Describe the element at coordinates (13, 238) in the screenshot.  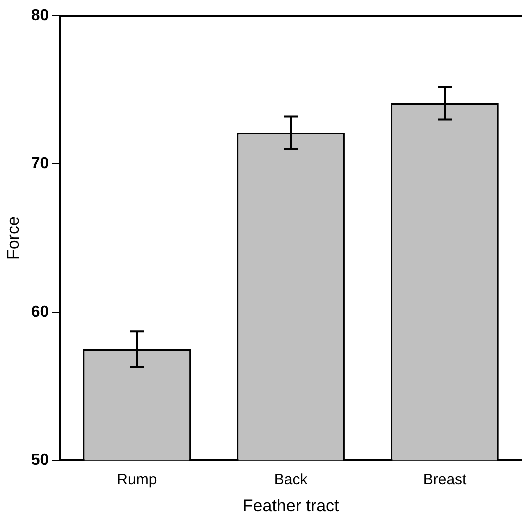
I see `y-axis-title: Force` at that location.